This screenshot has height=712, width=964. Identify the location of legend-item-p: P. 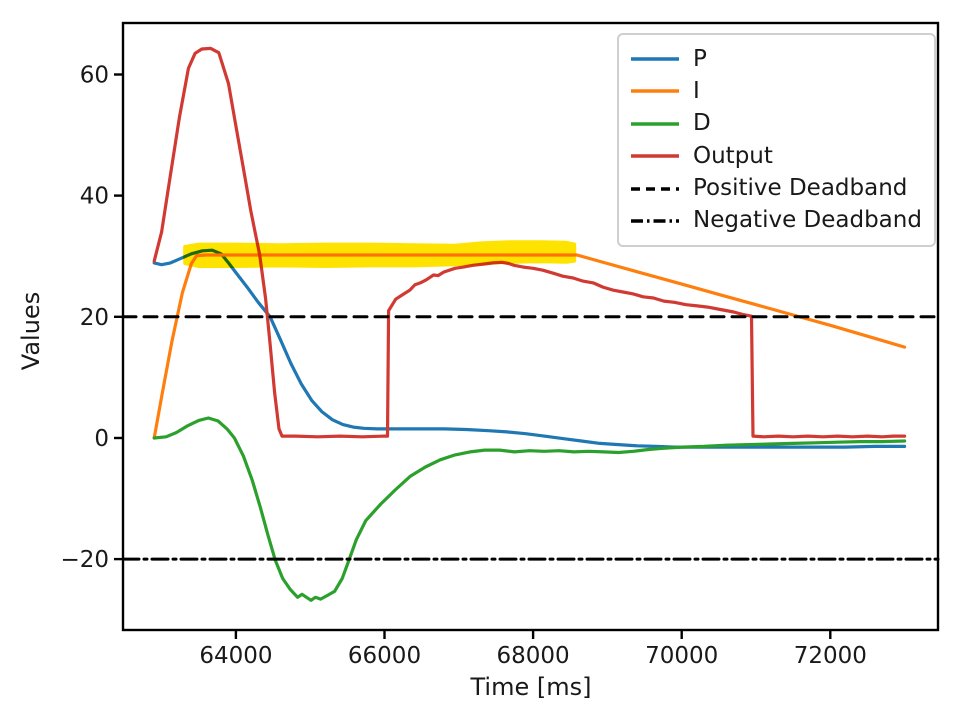
(776, 59).